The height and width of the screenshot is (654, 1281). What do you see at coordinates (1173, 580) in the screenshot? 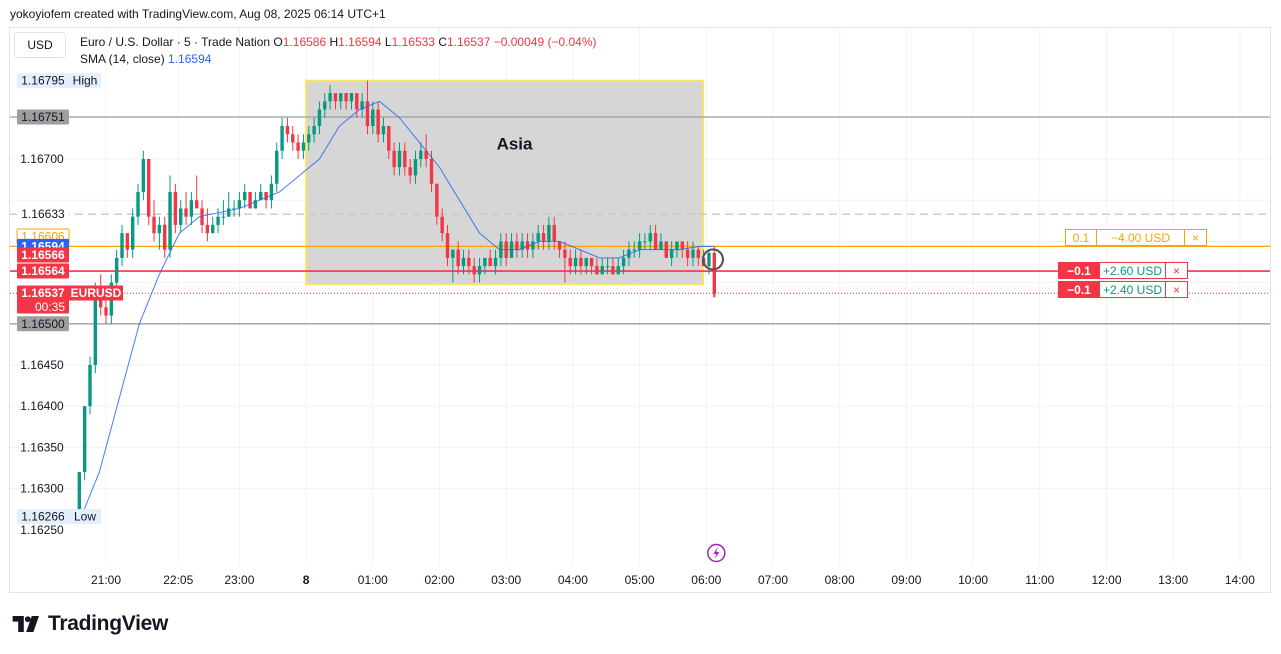
I see `x-tick-label: 13:00` at bounding box center [1173, 580].